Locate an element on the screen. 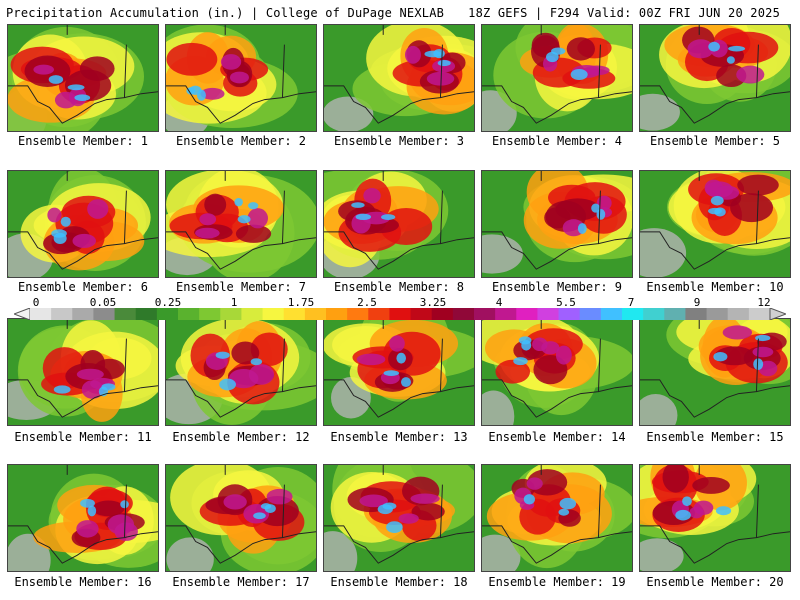 This screenshot has width=800, height=600. ensemble-member-caption: Ensemble Member: 20 is located at coordinates (715, 582).